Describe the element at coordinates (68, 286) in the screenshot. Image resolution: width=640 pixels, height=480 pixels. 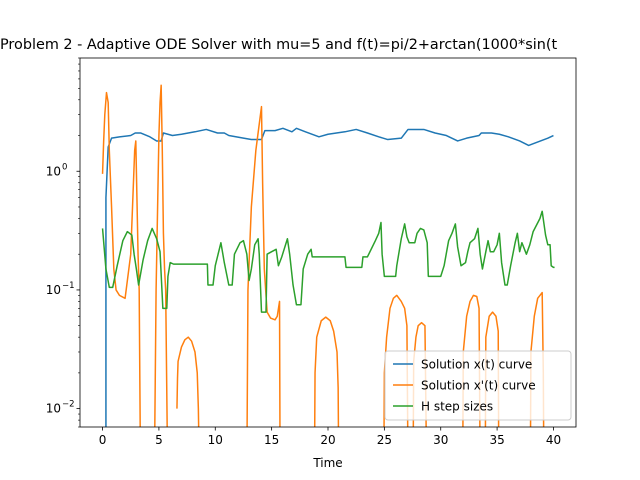
I see `y-tick-exponent: −1` at that location.